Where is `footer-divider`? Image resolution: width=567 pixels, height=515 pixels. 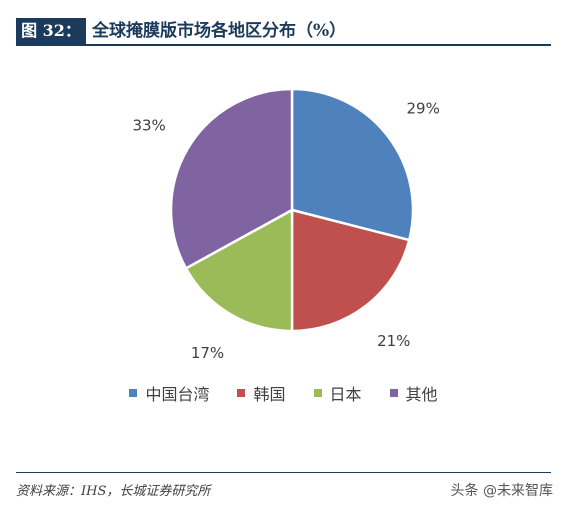
footer-divider is located at coordinates (283, 472).